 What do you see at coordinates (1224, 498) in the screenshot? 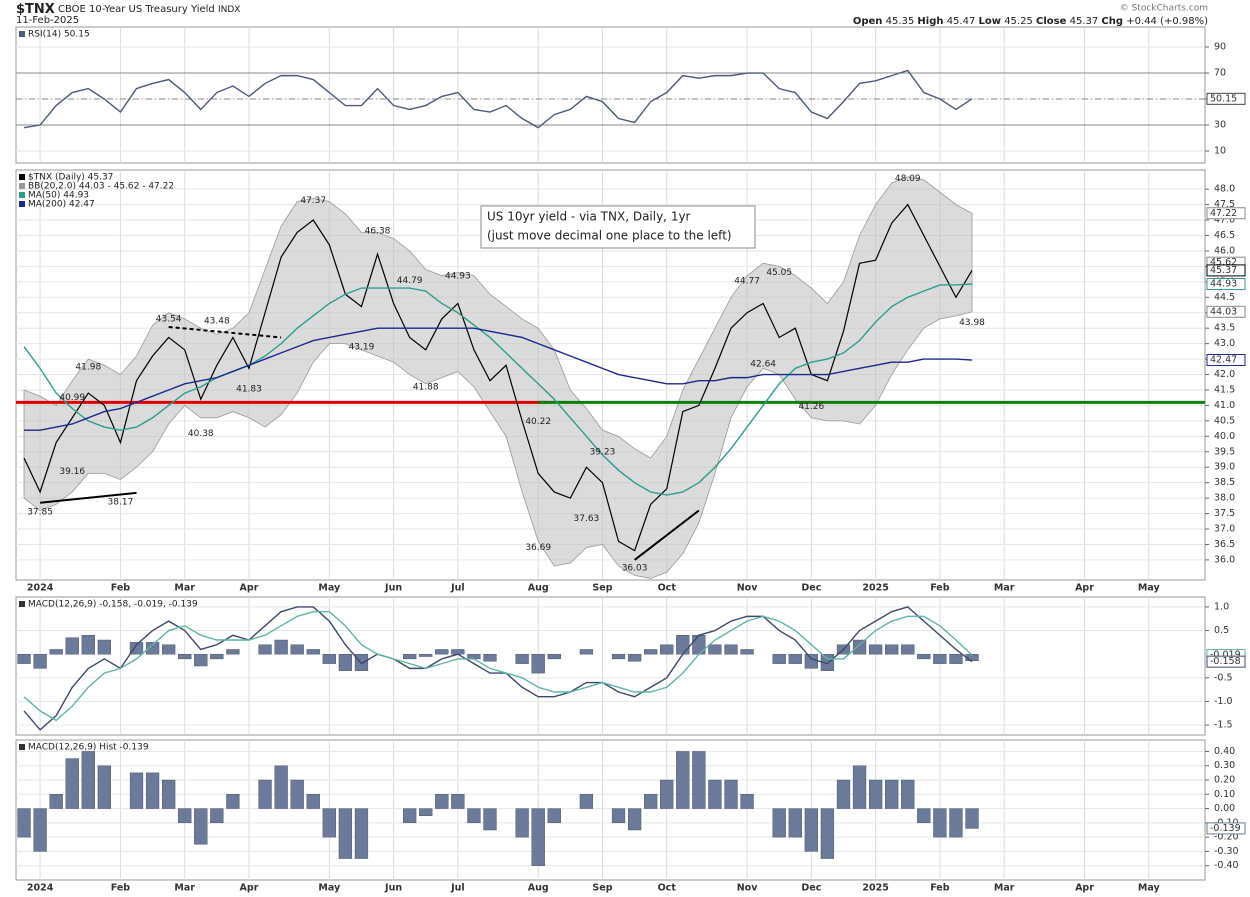
I see `y-tick-label: 38.0` at bounding box center [1224, 498].